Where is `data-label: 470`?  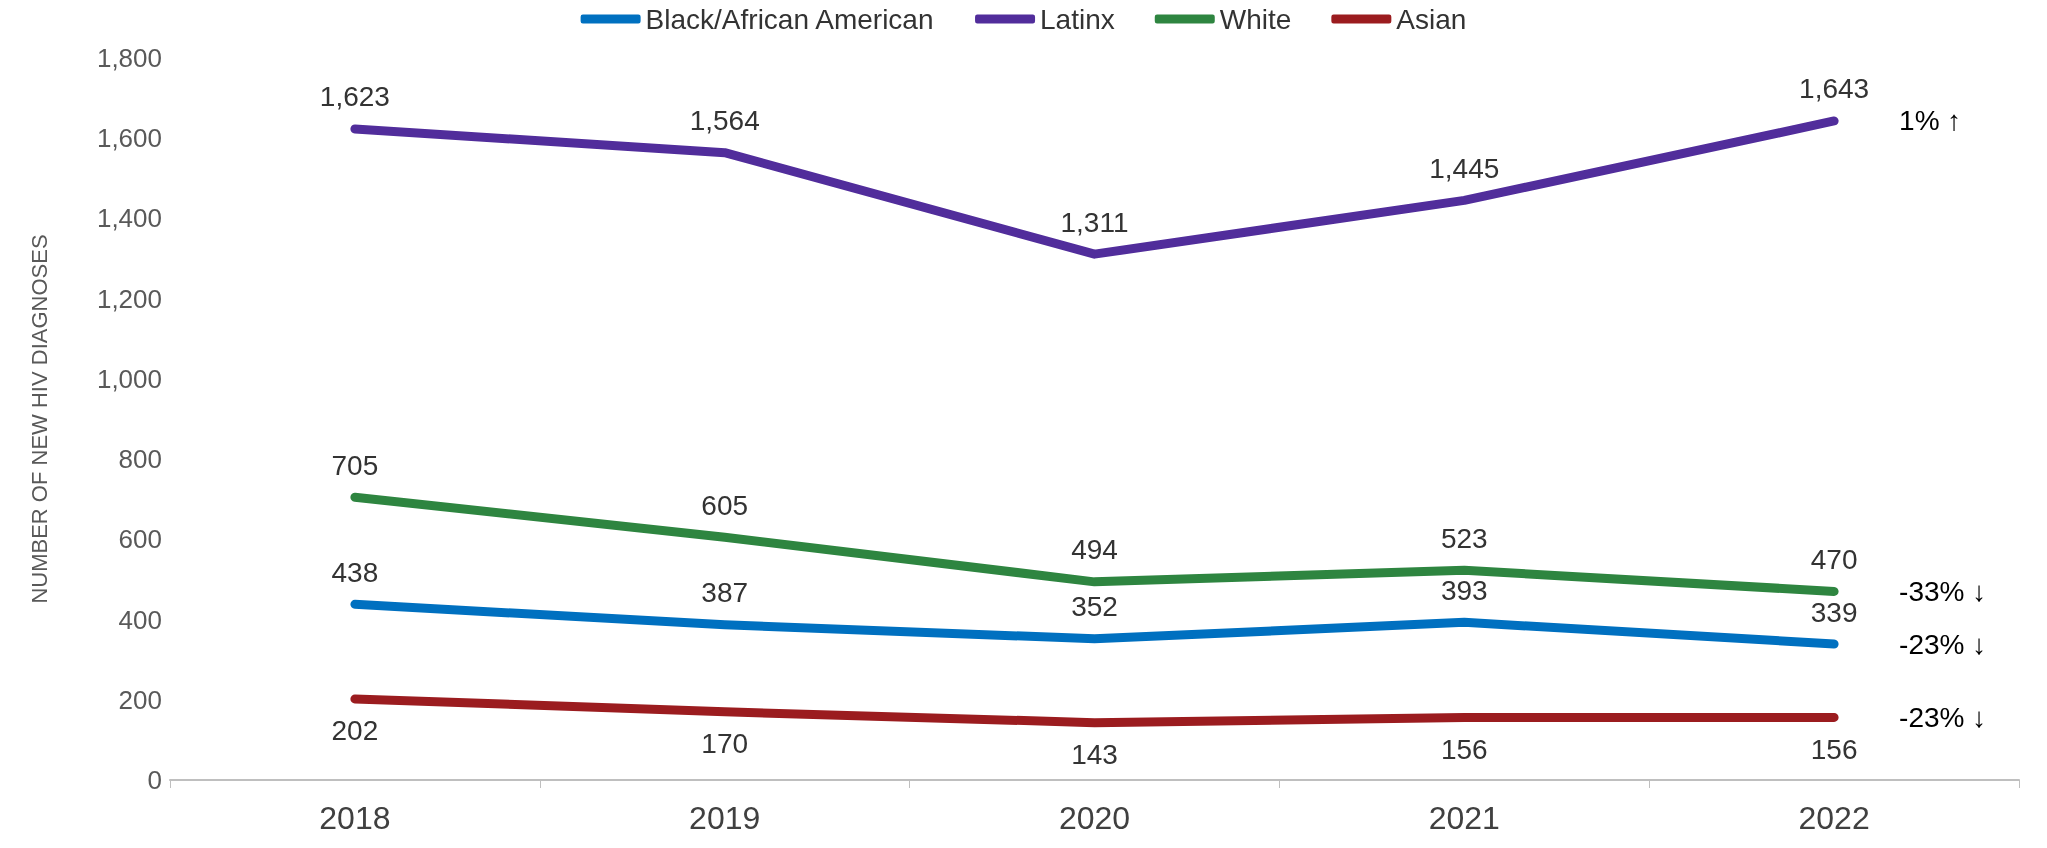 data-label: 470 is located at coordinates (1834, 559).